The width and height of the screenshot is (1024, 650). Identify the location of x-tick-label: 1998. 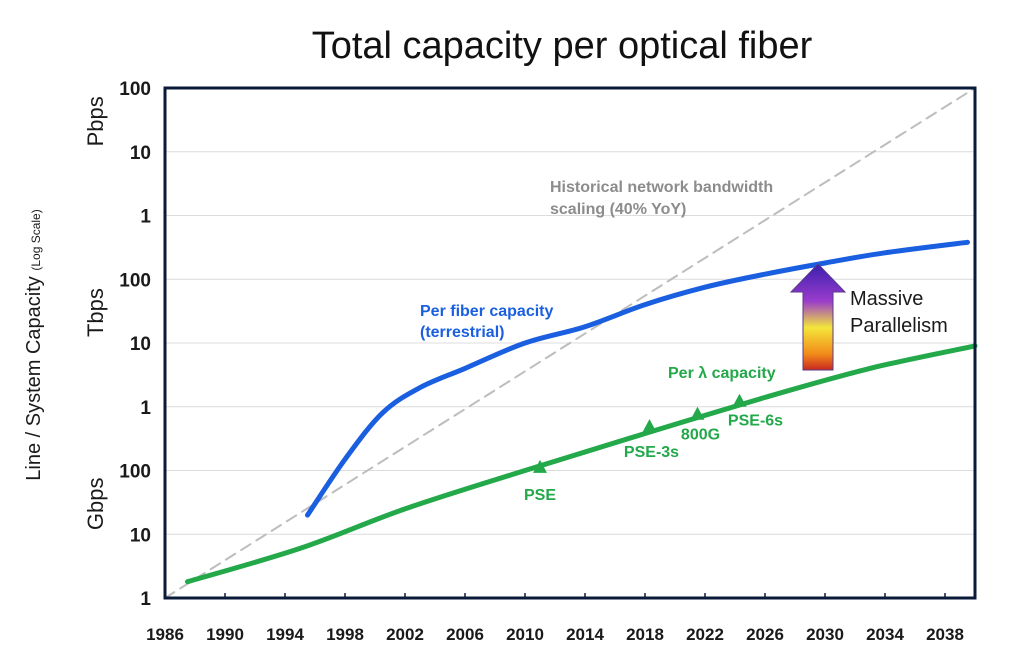
(345, 634).